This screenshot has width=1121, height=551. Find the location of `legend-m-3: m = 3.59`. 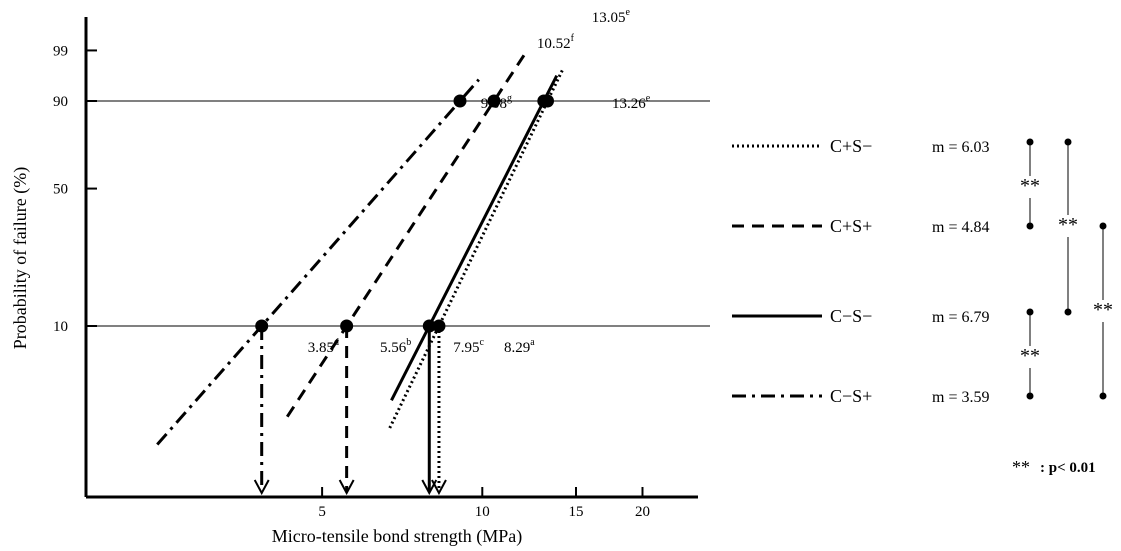

legend-m-3: m = 3.59 is located at coordinates (960, 397).